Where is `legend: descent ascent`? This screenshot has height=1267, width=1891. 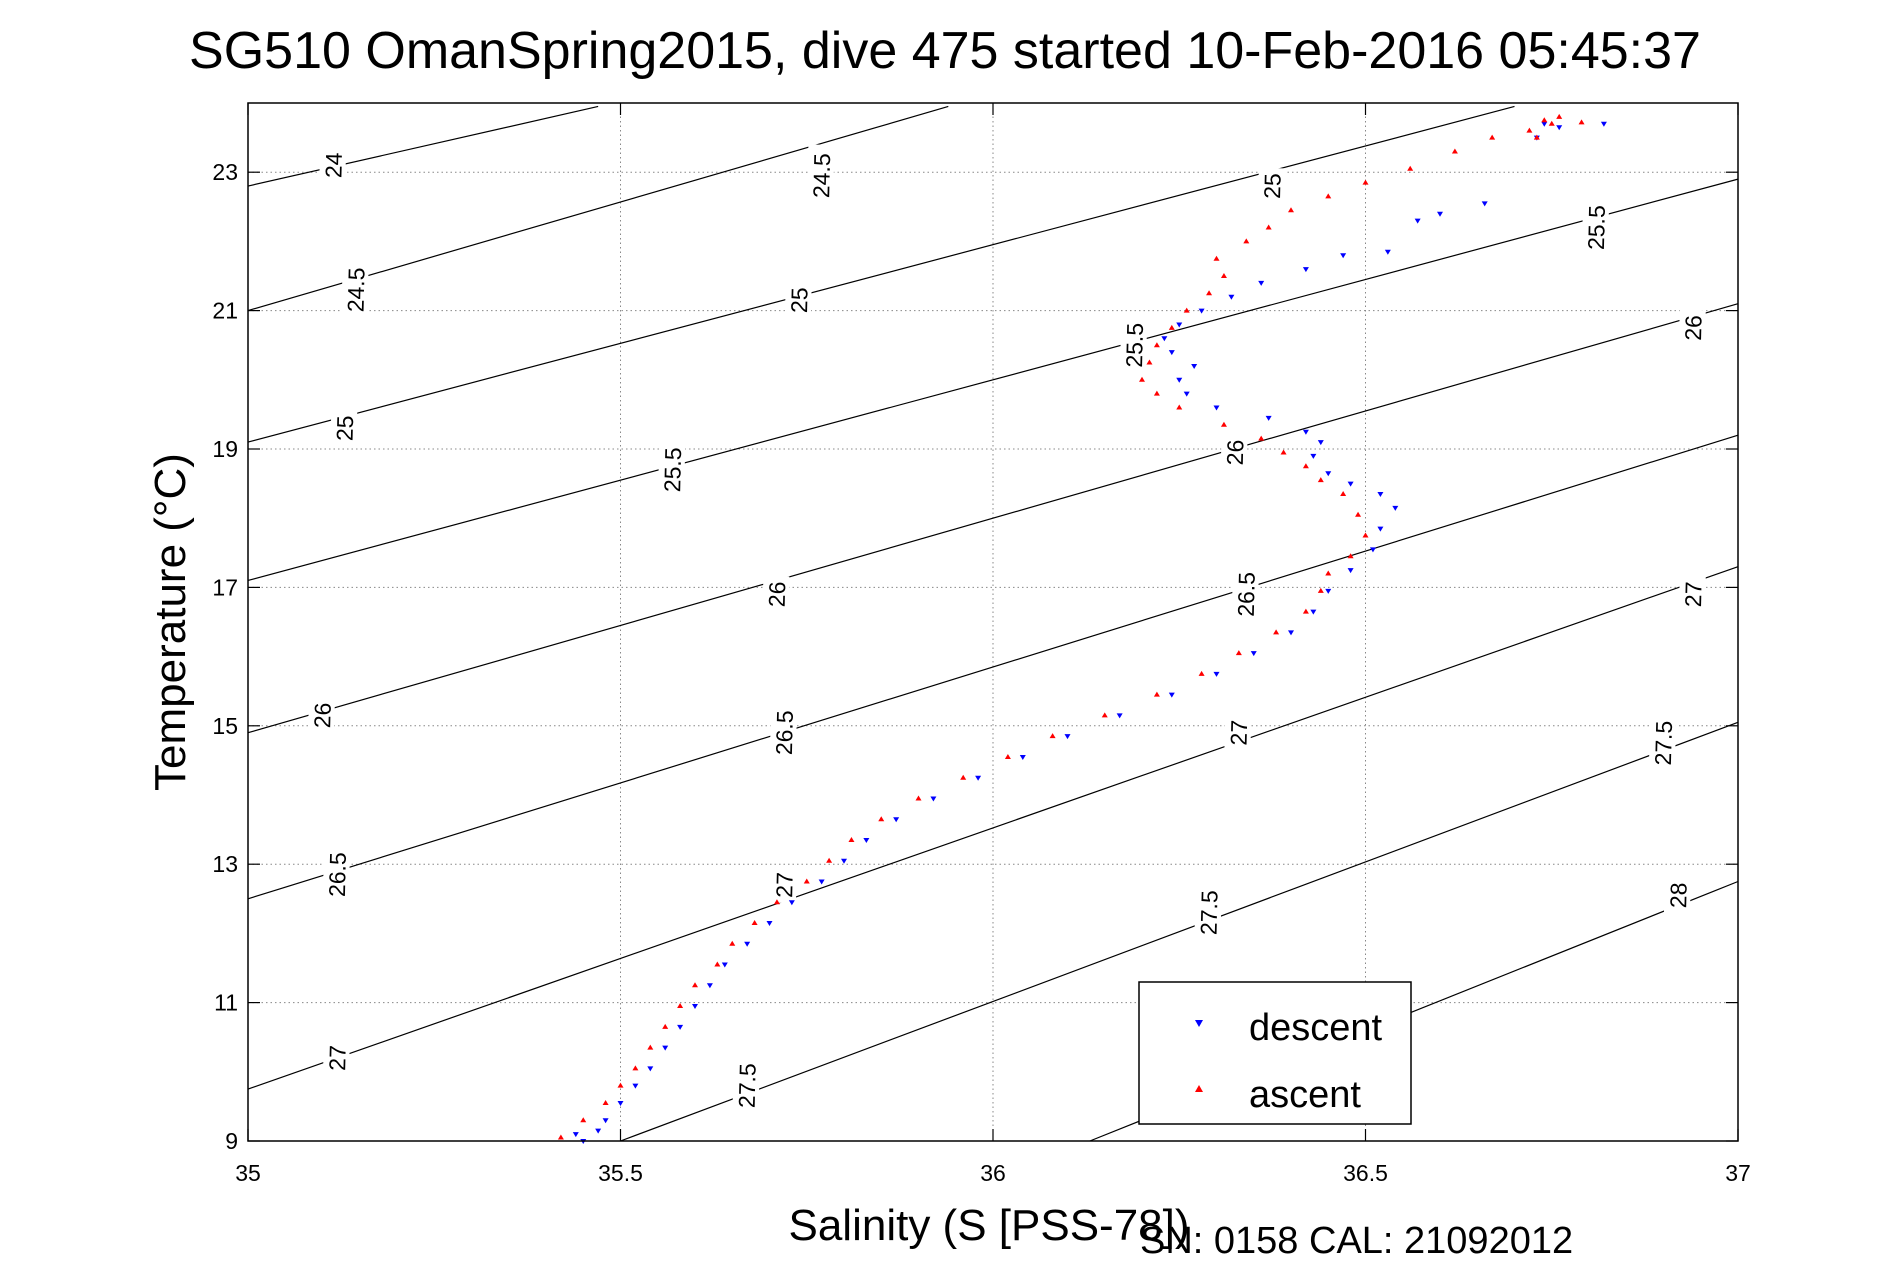 legend: descent ascent is located at coordinates (1275, 1053).